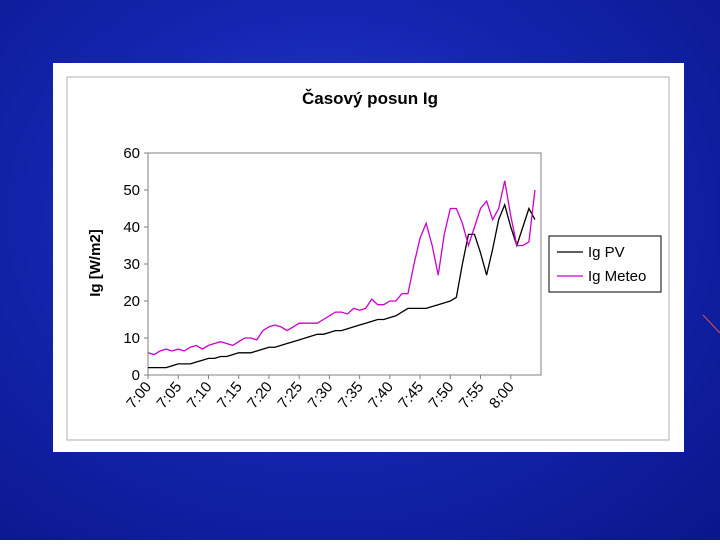  What do you see at coordinates (95, 263) in the screenshot?
I see `y-axis-label: Ig [W/m2]` at bounding box center [95, 263].